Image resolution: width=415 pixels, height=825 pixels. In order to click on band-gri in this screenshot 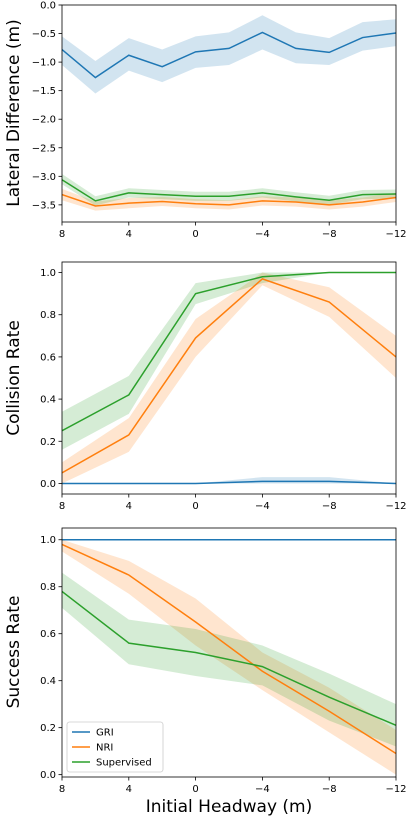, I will do `click(229, 54)`.